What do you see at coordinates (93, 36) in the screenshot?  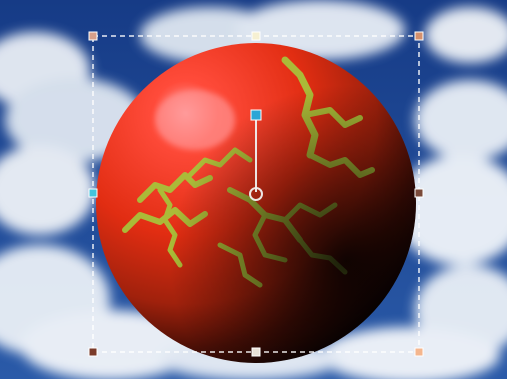 I see `resize-handle-top-left` at bounding box center [93, 36].